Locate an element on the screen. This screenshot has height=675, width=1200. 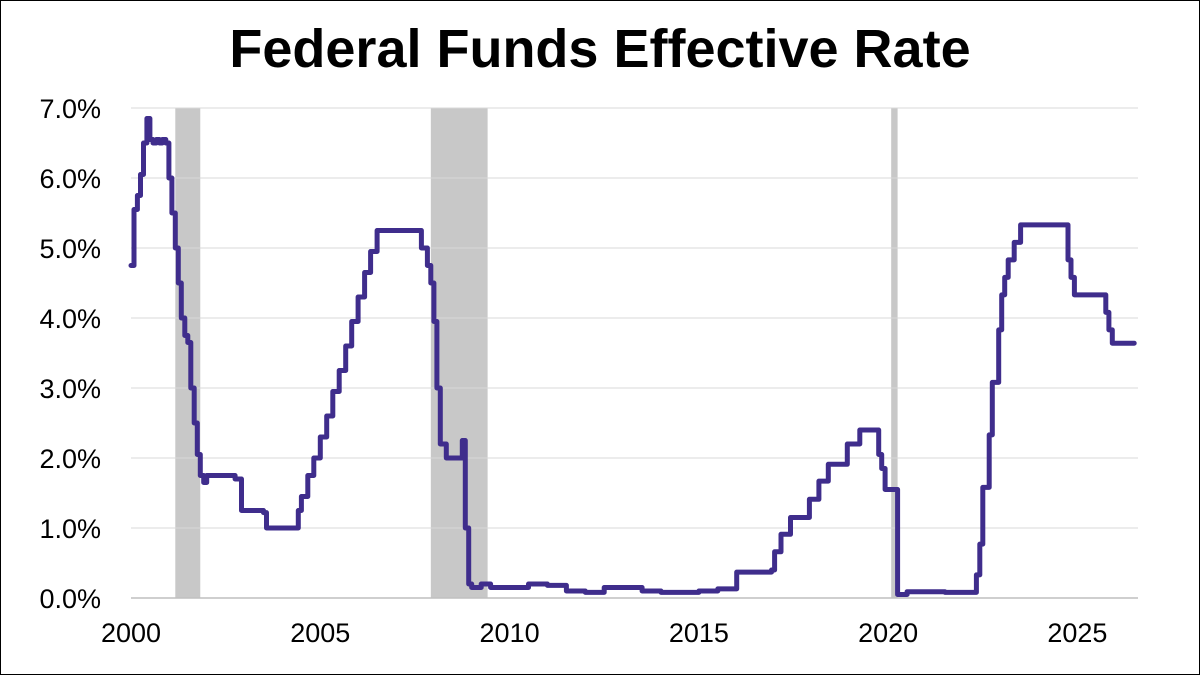
x-tick-label: 2005 is located at coordinates (320, 633).